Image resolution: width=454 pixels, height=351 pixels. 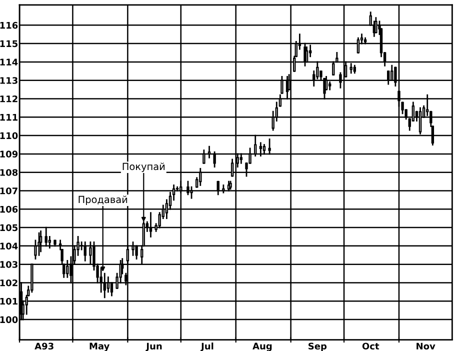 What do you see at coordinates (103, 201) in the screenshot?
I see `annotation: Продавай` at bounding box center [103, 201].